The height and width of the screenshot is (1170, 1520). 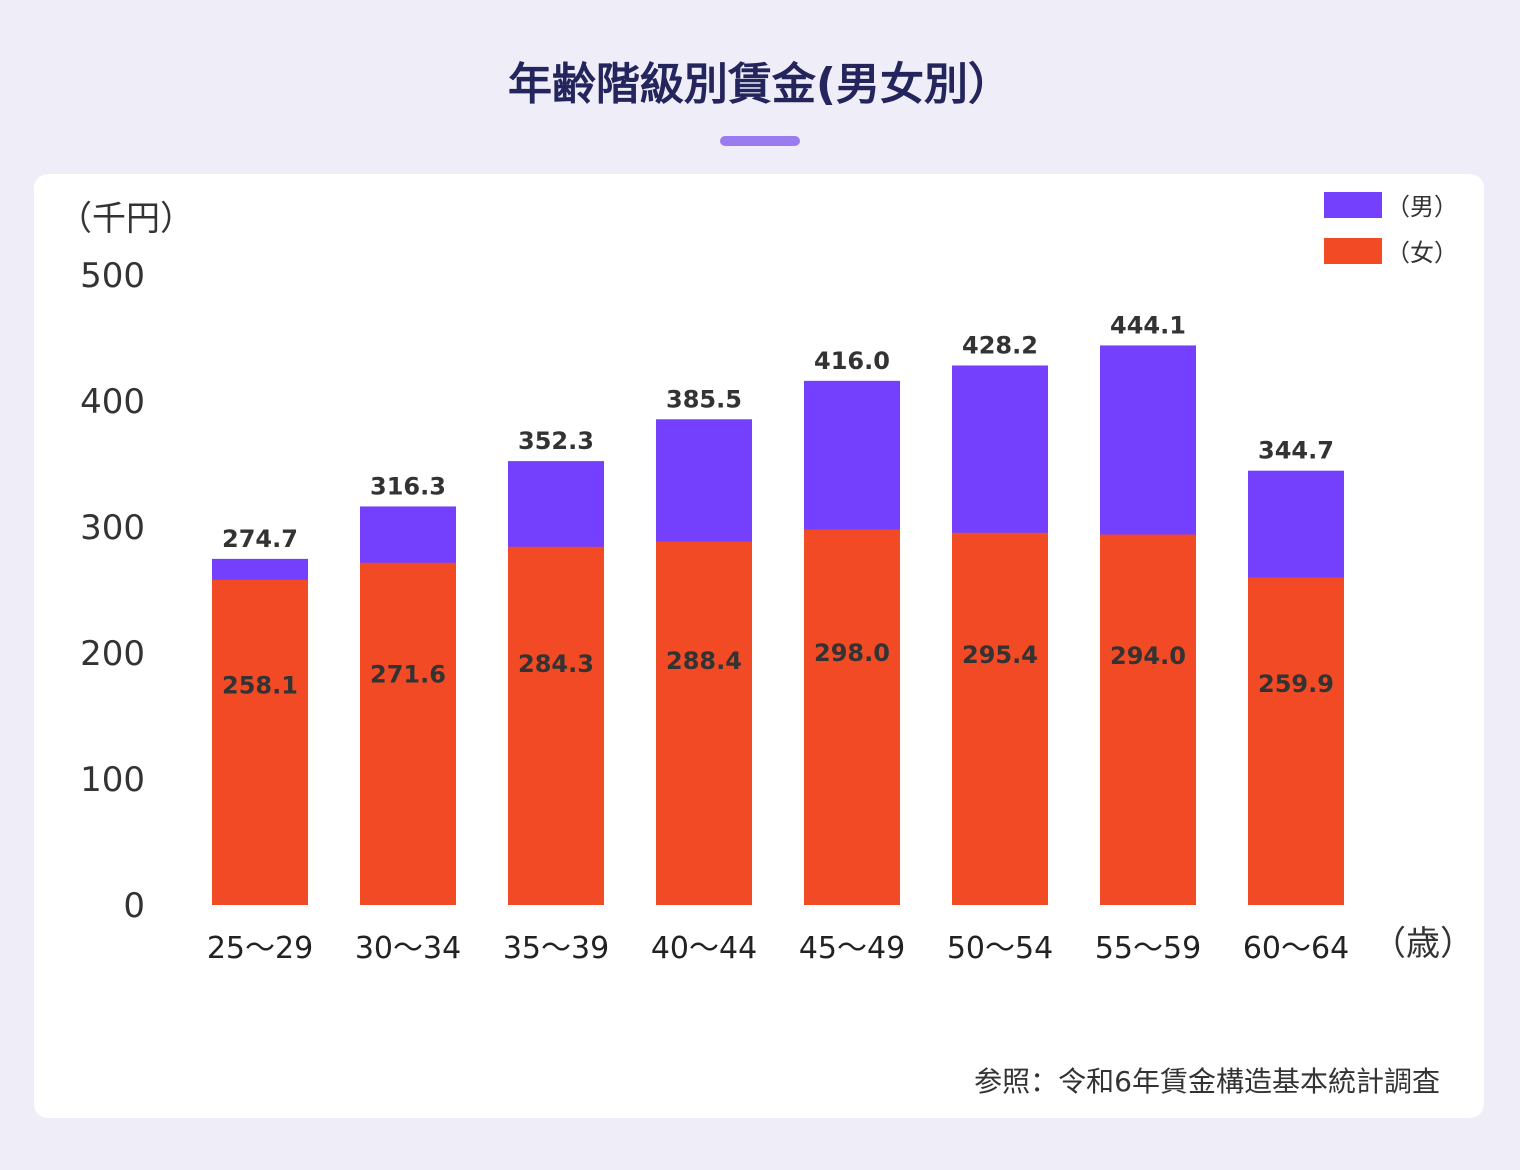 I want to click on data-label-male: 428.2, so click(x=1000, y=345).